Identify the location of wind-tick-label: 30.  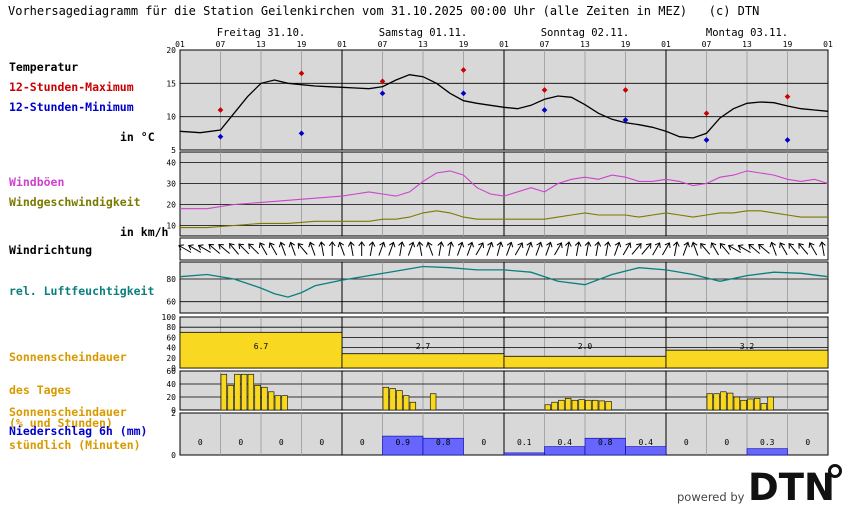
(171, 184).